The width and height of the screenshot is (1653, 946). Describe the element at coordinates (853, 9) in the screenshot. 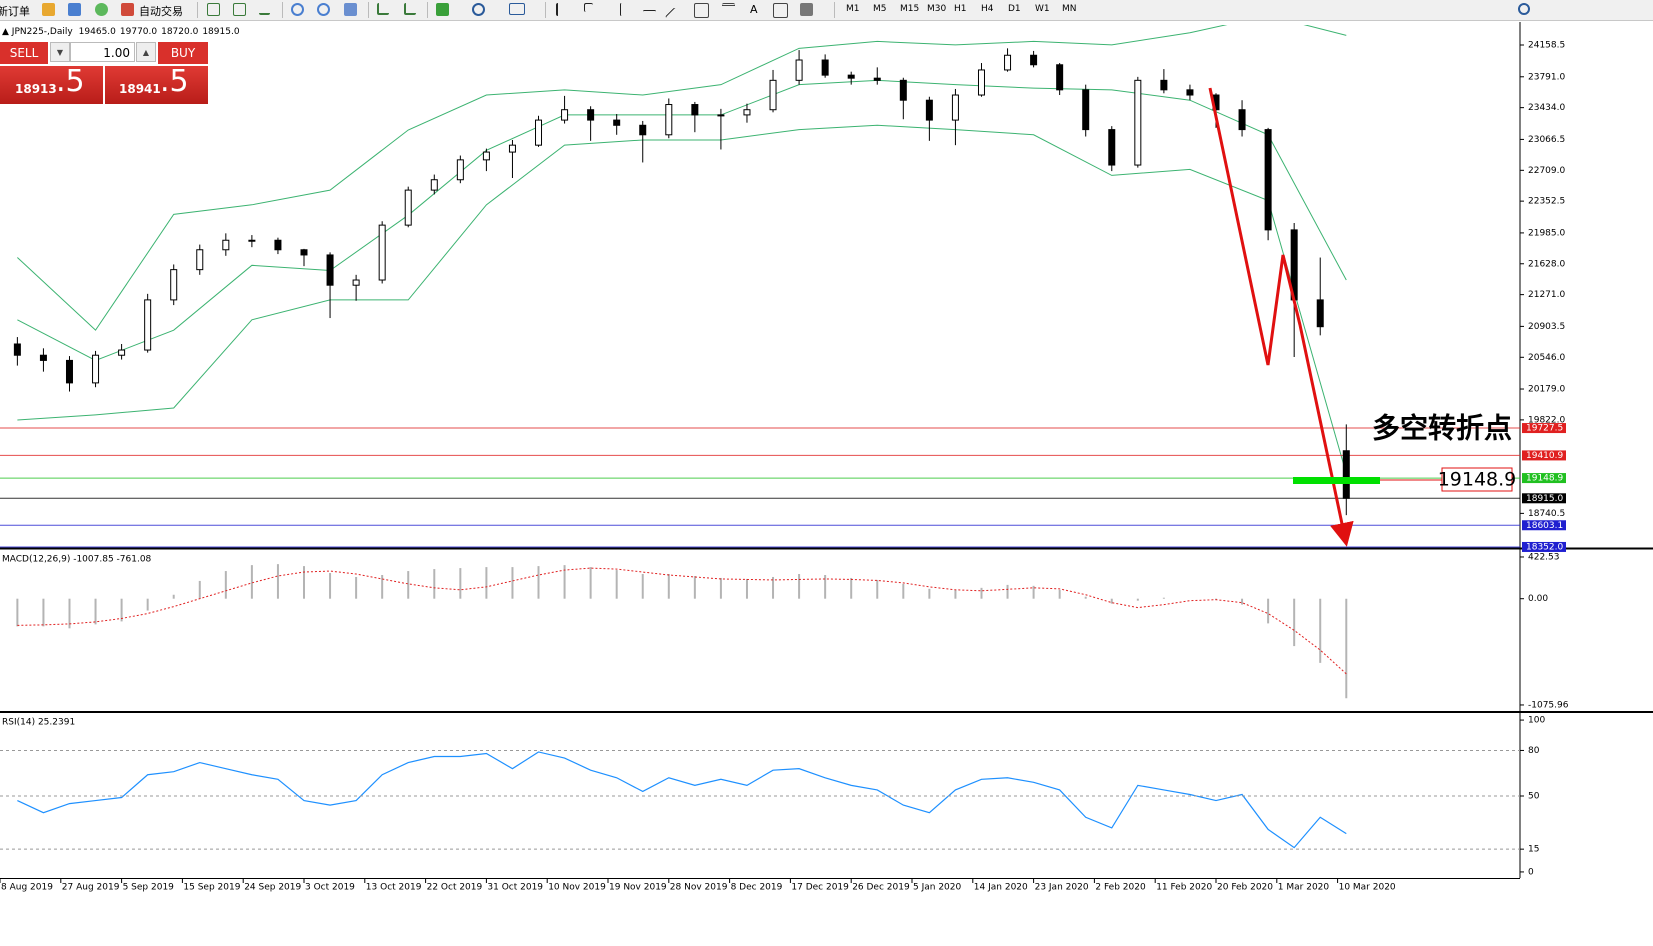

I see `timeframe-button: M1` at that location.